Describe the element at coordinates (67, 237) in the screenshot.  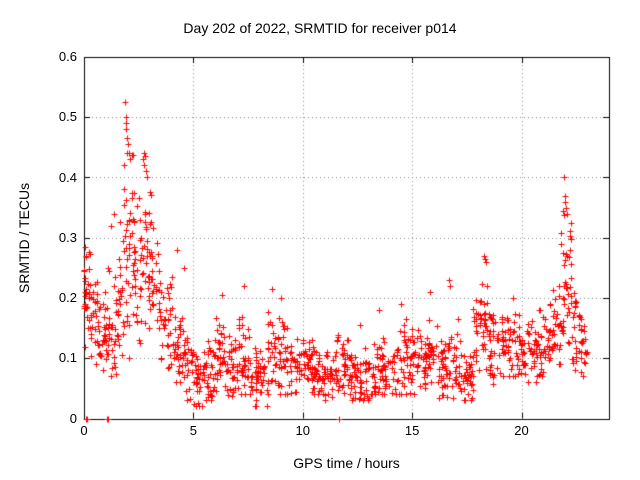
I see `y-tick-label: 0.3` at that location.